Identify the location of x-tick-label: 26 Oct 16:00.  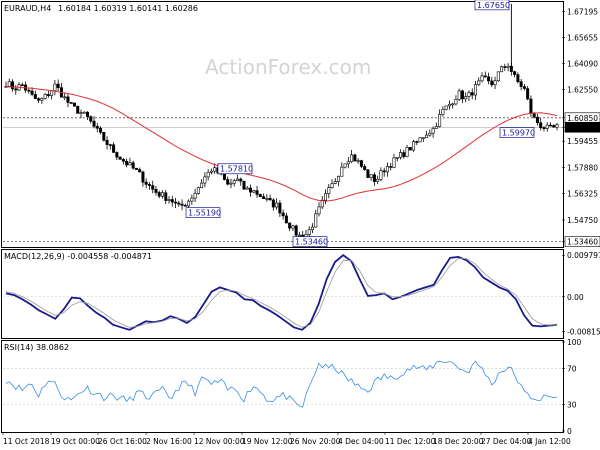
(122, 441).